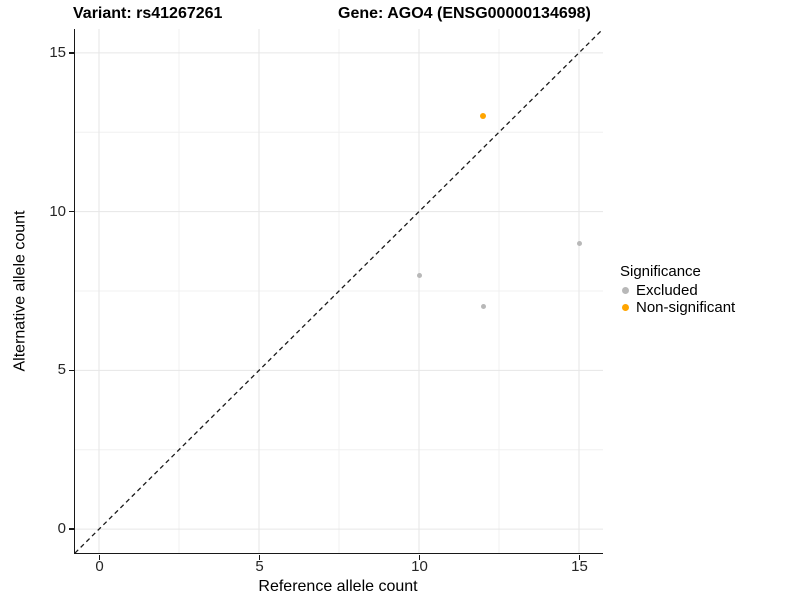 This screenshot has width=800, height=600. Describe the element at coordinates (483, 116) in the screenshot. I see `data-point-non-significant` at that location.